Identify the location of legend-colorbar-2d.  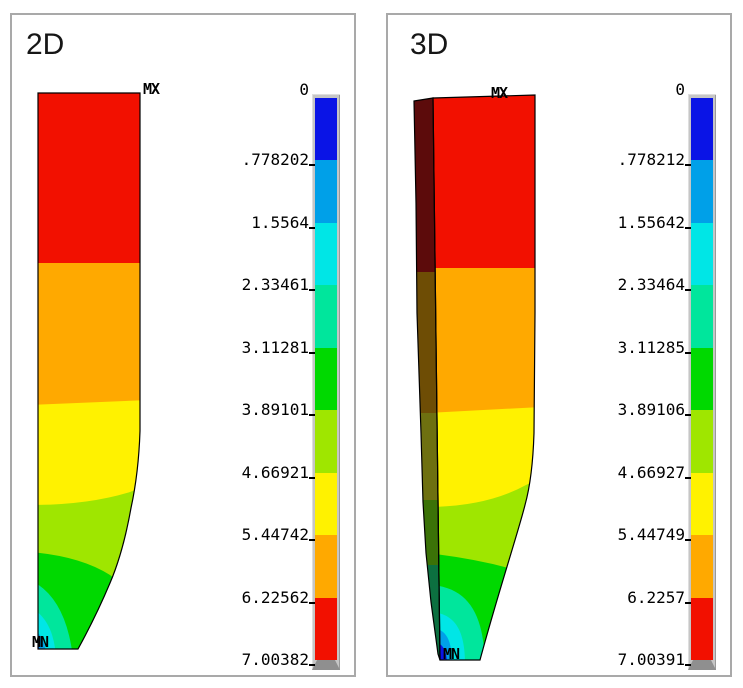
(326, 382).